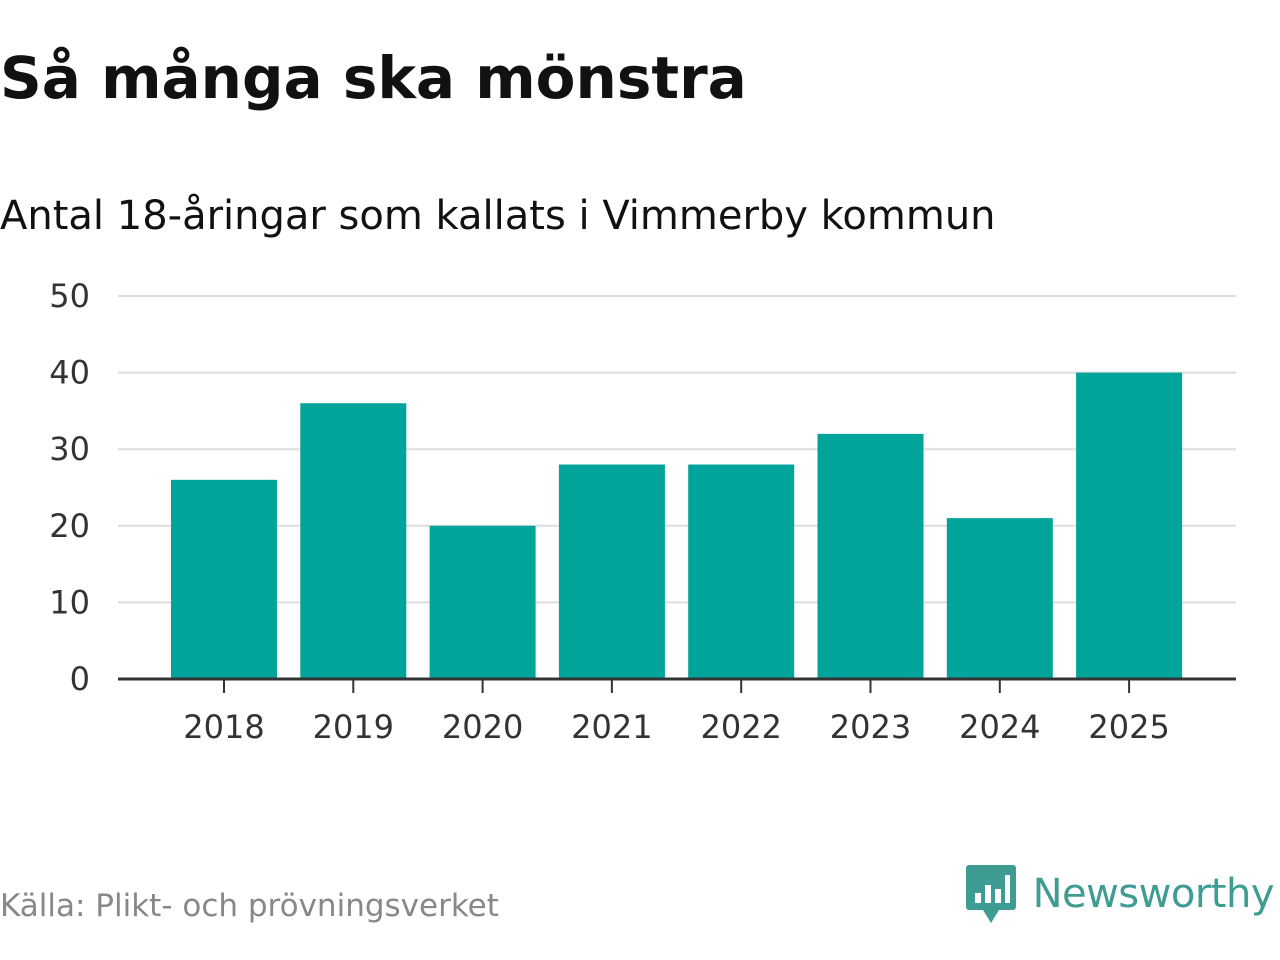 Image resolution: width=1280 pixels, height=960 pixels. What do you see at coordinates (80, 679) in the screenshot?
I see `y-tick-label: 0` at bounding box center [80, 679].